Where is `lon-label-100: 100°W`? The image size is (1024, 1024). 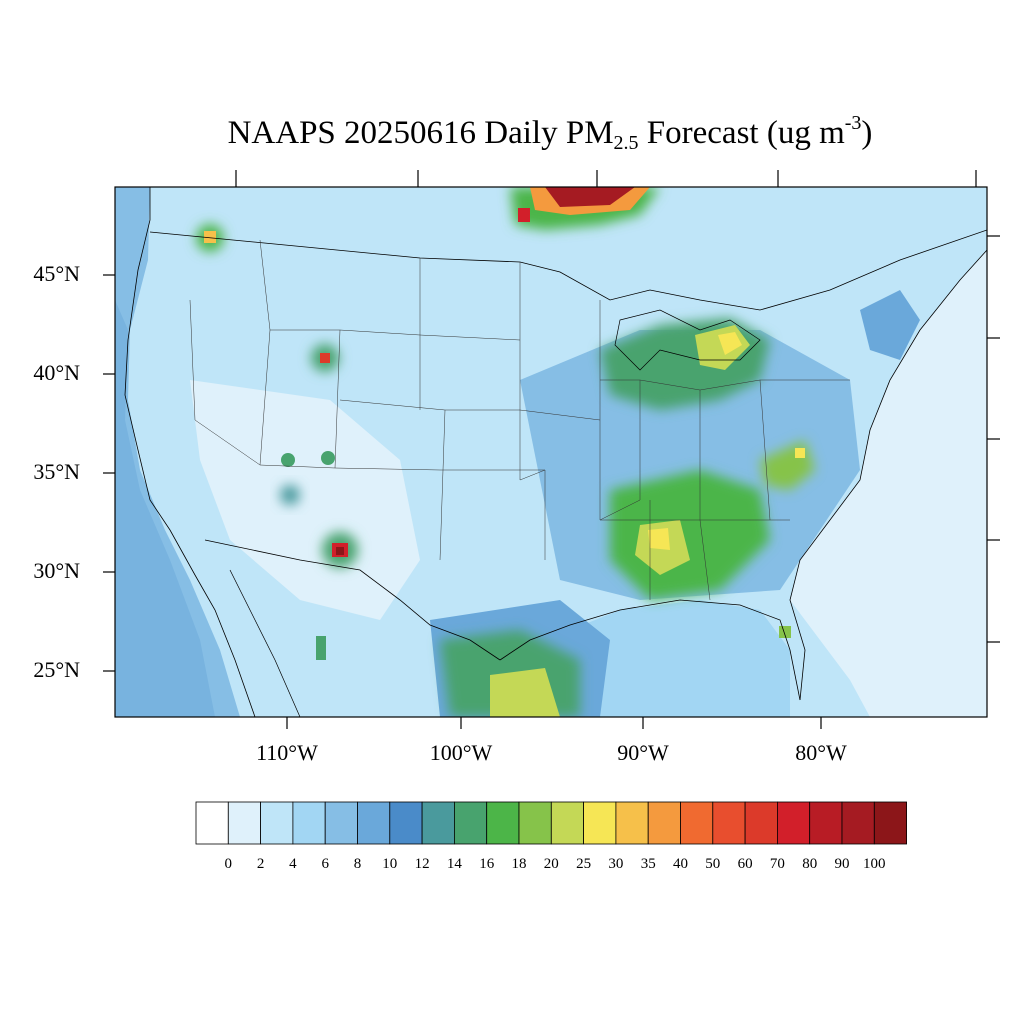
lon-label-100: 100°W is located at coordinates (461, 752).